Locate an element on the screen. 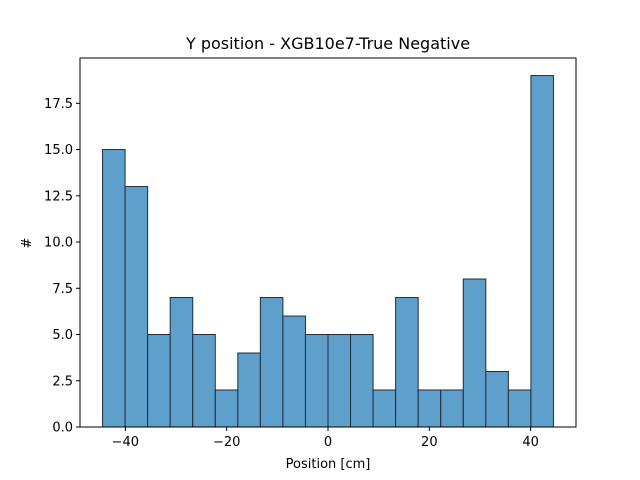  x-tick-label: −40 is located at coordinates (125, 442).